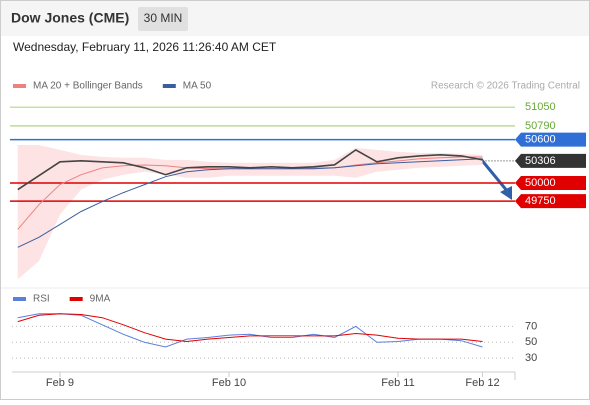 This screenshot has height=405, width=590. Describe the element at coordinates (540, 126) in the screenshot. I see `level-label: 50790` at that location.